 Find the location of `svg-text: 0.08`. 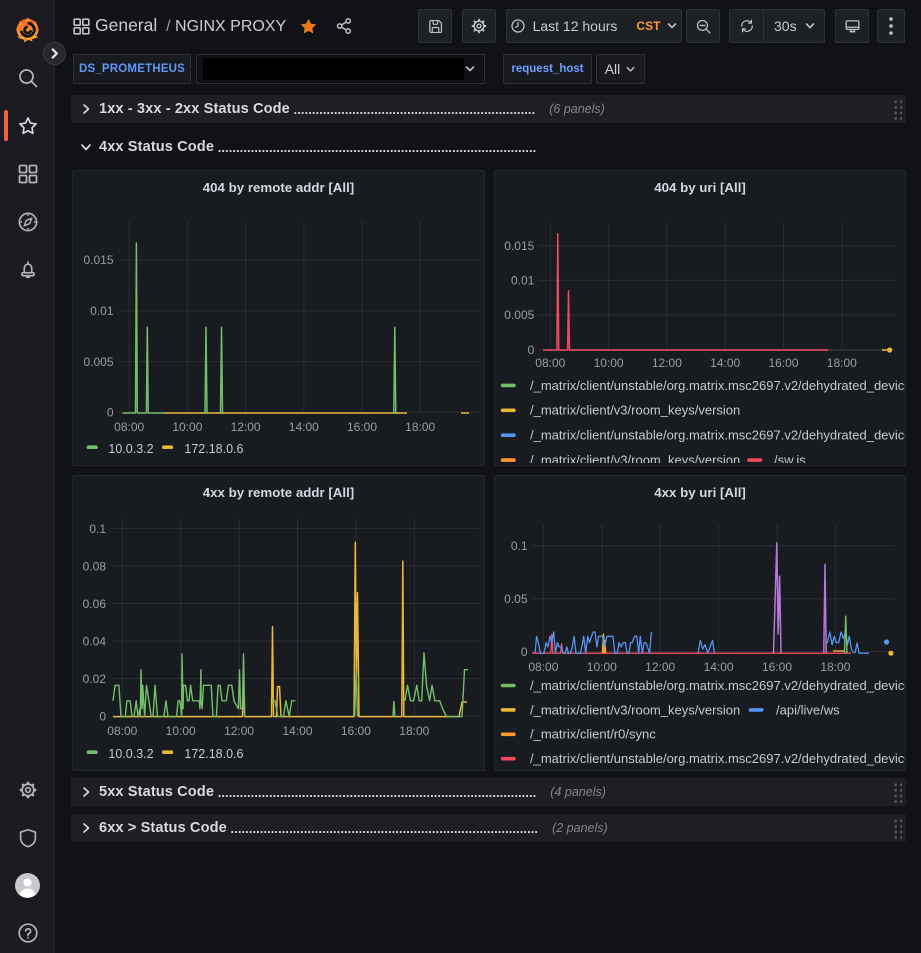

svg-text: 0.08 is located at coordinates (95, 566).